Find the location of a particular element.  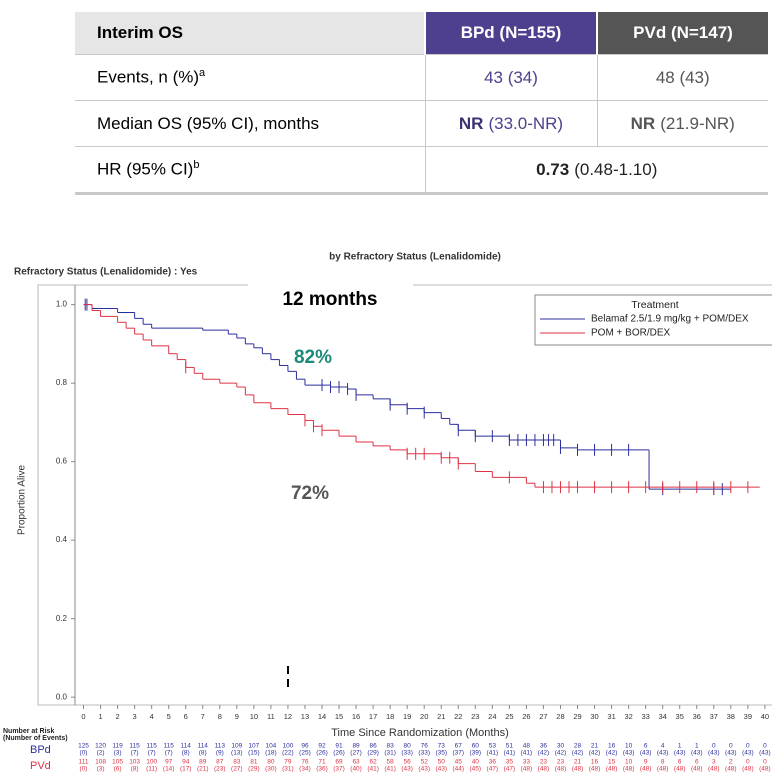

risk-count: 76 is located at coordinates (425, 746).